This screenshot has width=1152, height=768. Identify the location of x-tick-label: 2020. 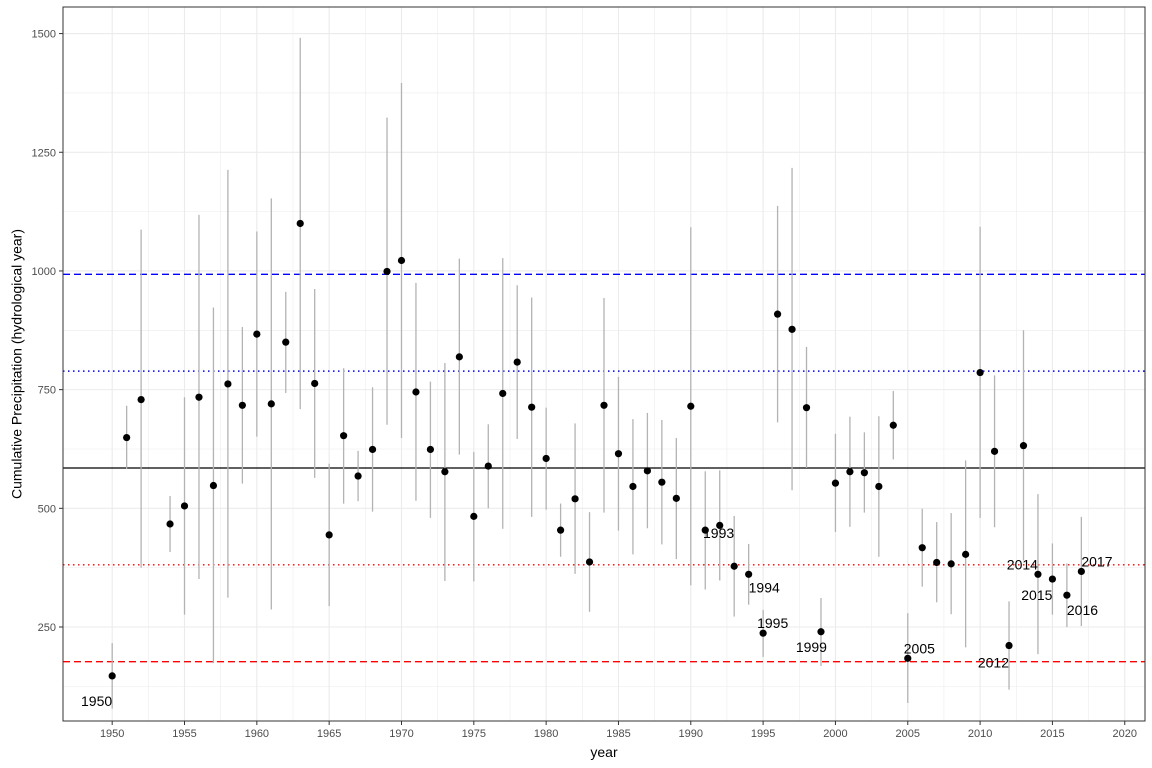
(1125, 734).